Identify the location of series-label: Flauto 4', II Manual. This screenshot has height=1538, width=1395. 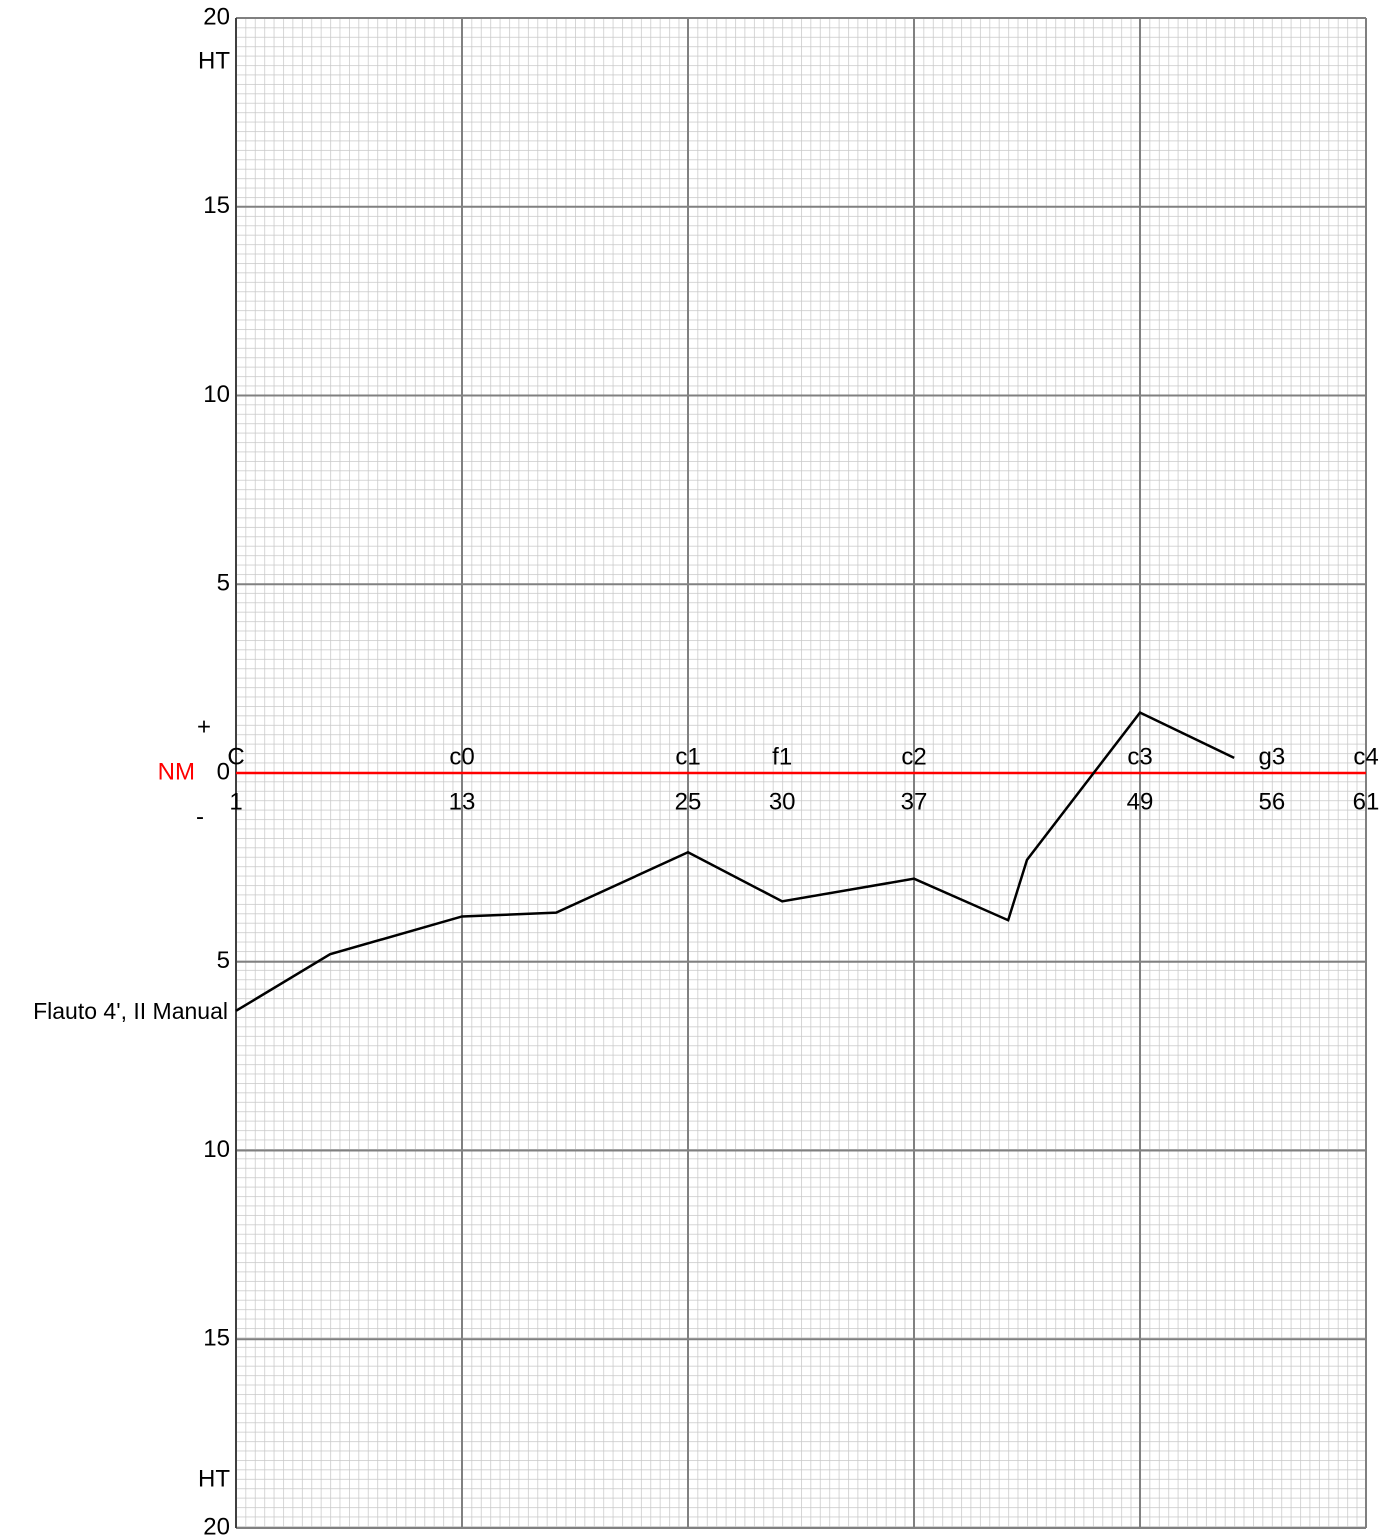
(130, 1011).